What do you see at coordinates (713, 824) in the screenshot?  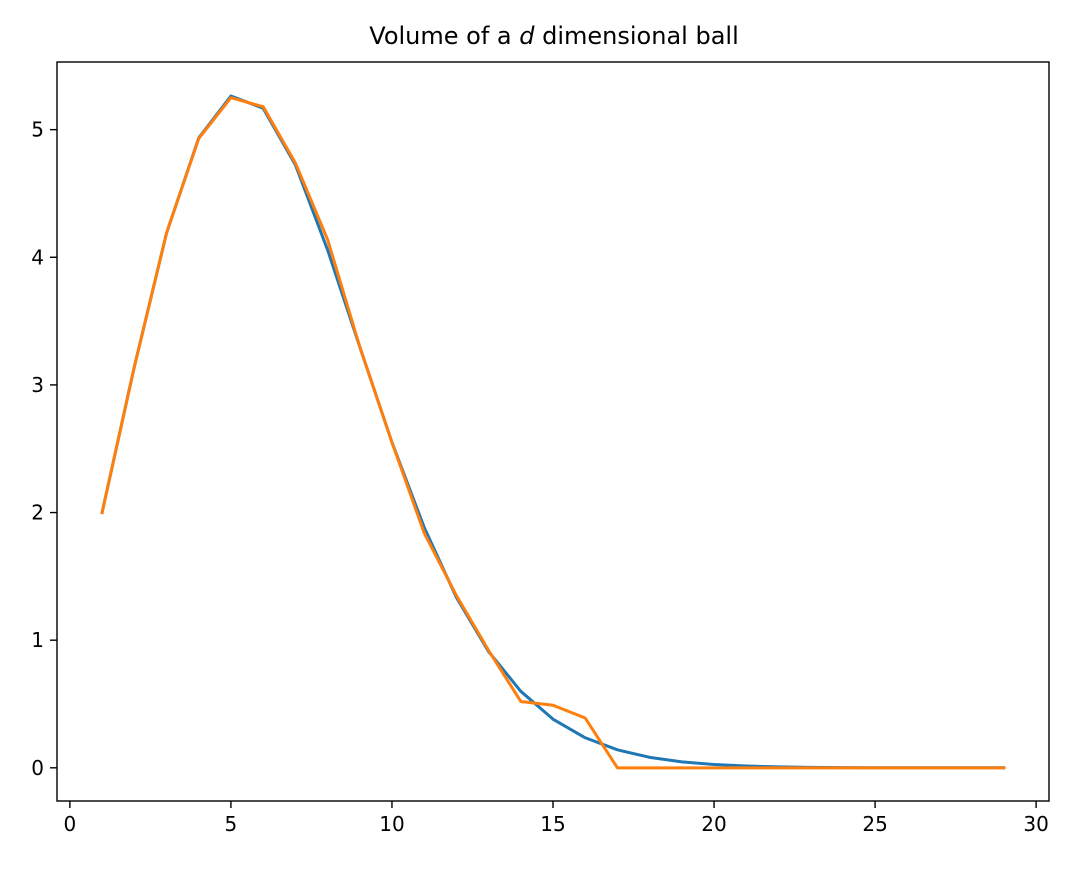 I see `x-tick-label: 20` at bounding box center [713, 824].